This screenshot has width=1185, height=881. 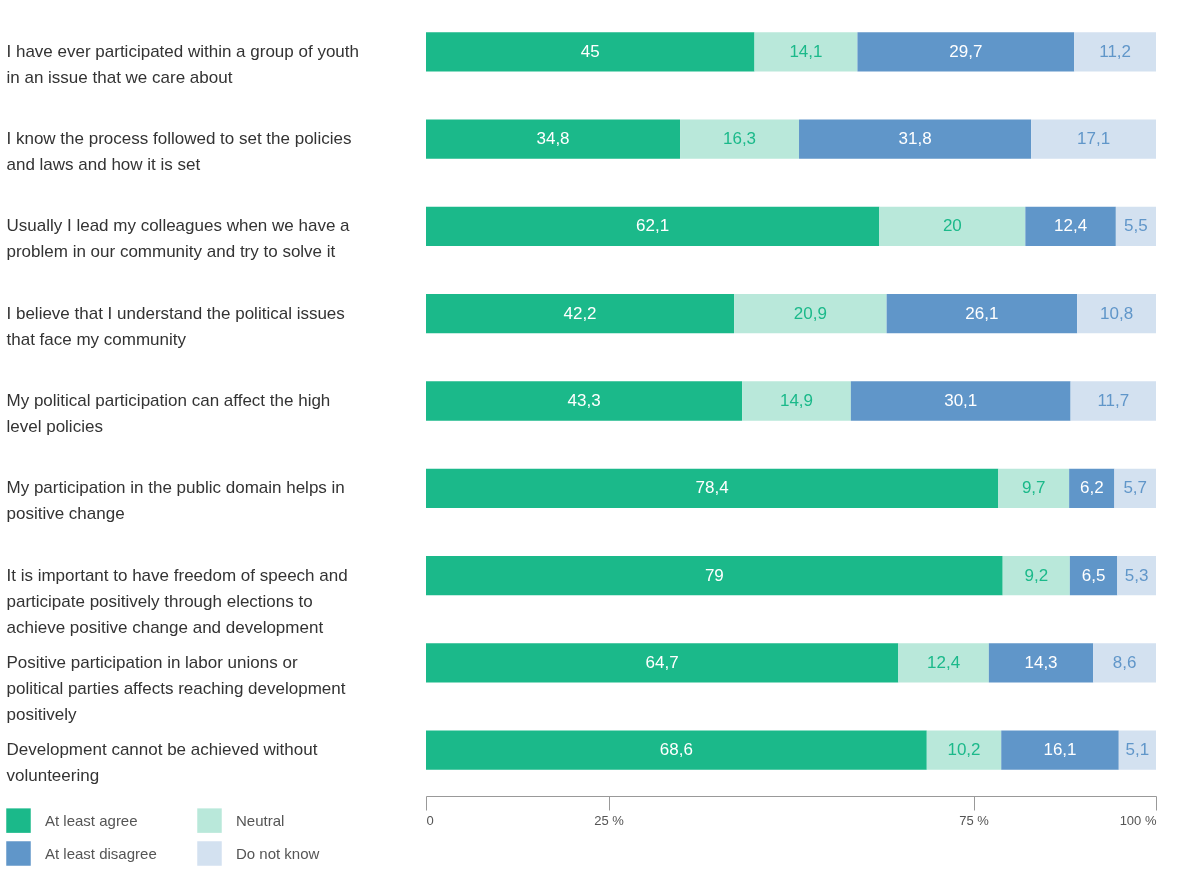 I want to click on y-tick-label: I know the process followed to set the policies and laws and how it is set, so click(x=179, y=152).